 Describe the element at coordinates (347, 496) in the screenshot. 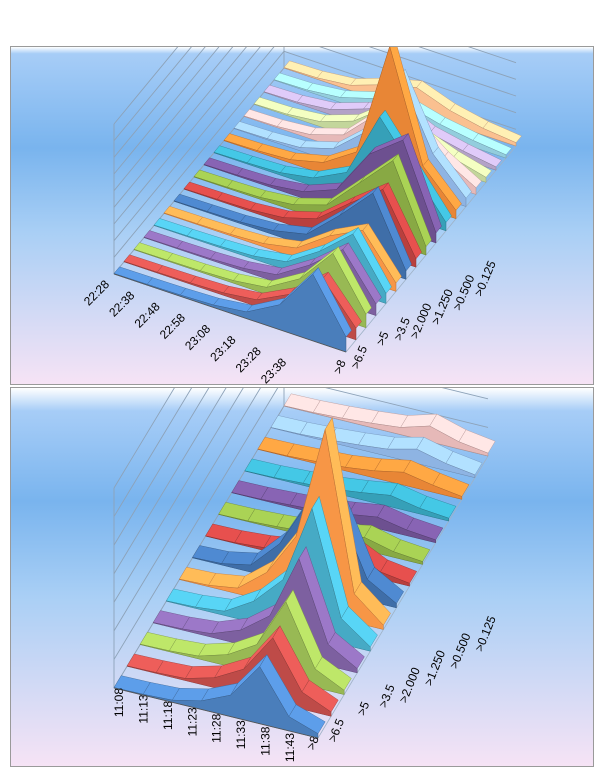

I see `chart-bottom-series-11-area` at that location.